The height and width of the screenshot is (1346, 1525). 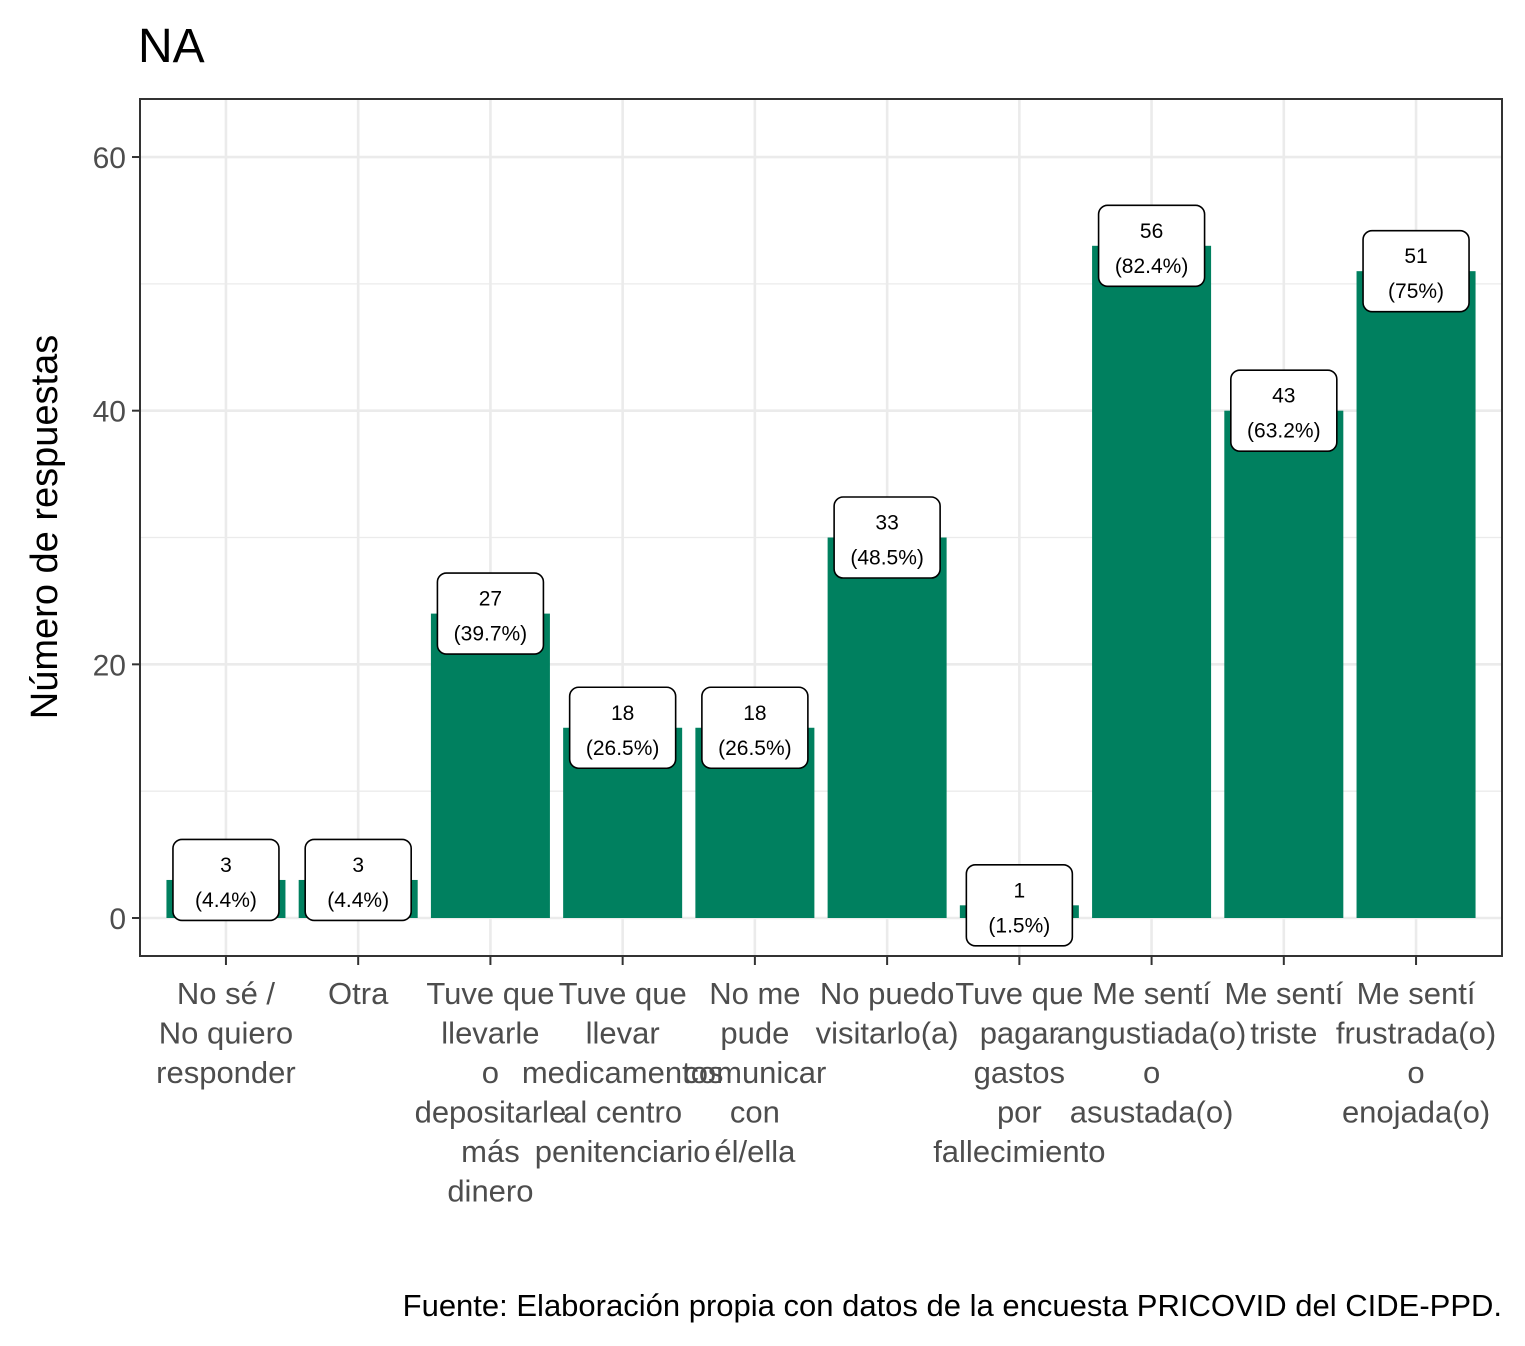 I want to click on data-label-percent: (39.7%), so click(x=491, y=634).